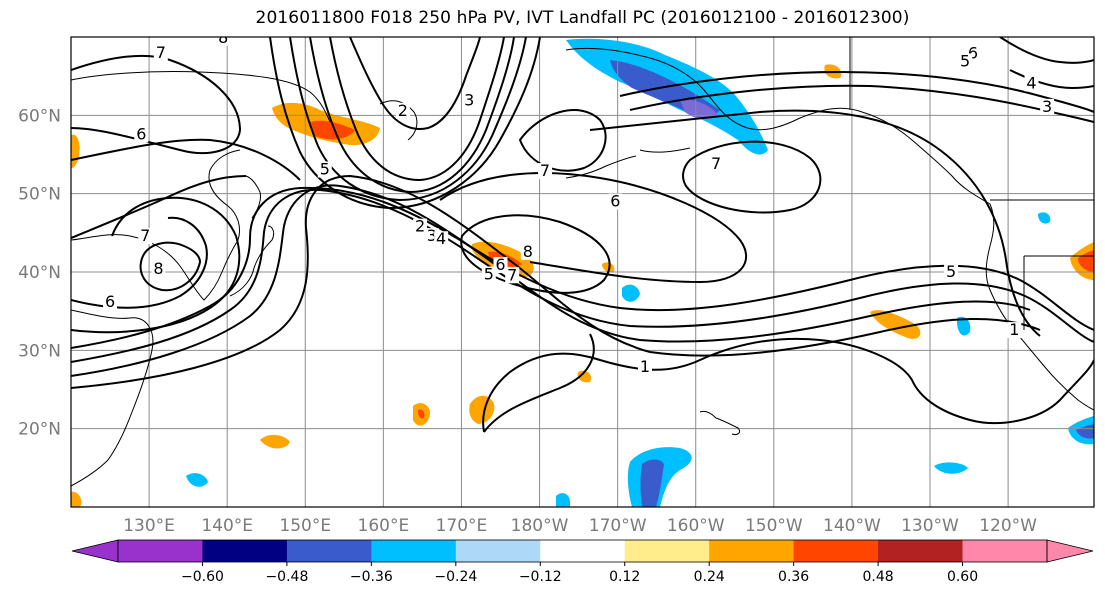  What do you see at coordinates (159, 207) in the screenshot?
I see `contour-ul3` at bounding box center [159, 207].